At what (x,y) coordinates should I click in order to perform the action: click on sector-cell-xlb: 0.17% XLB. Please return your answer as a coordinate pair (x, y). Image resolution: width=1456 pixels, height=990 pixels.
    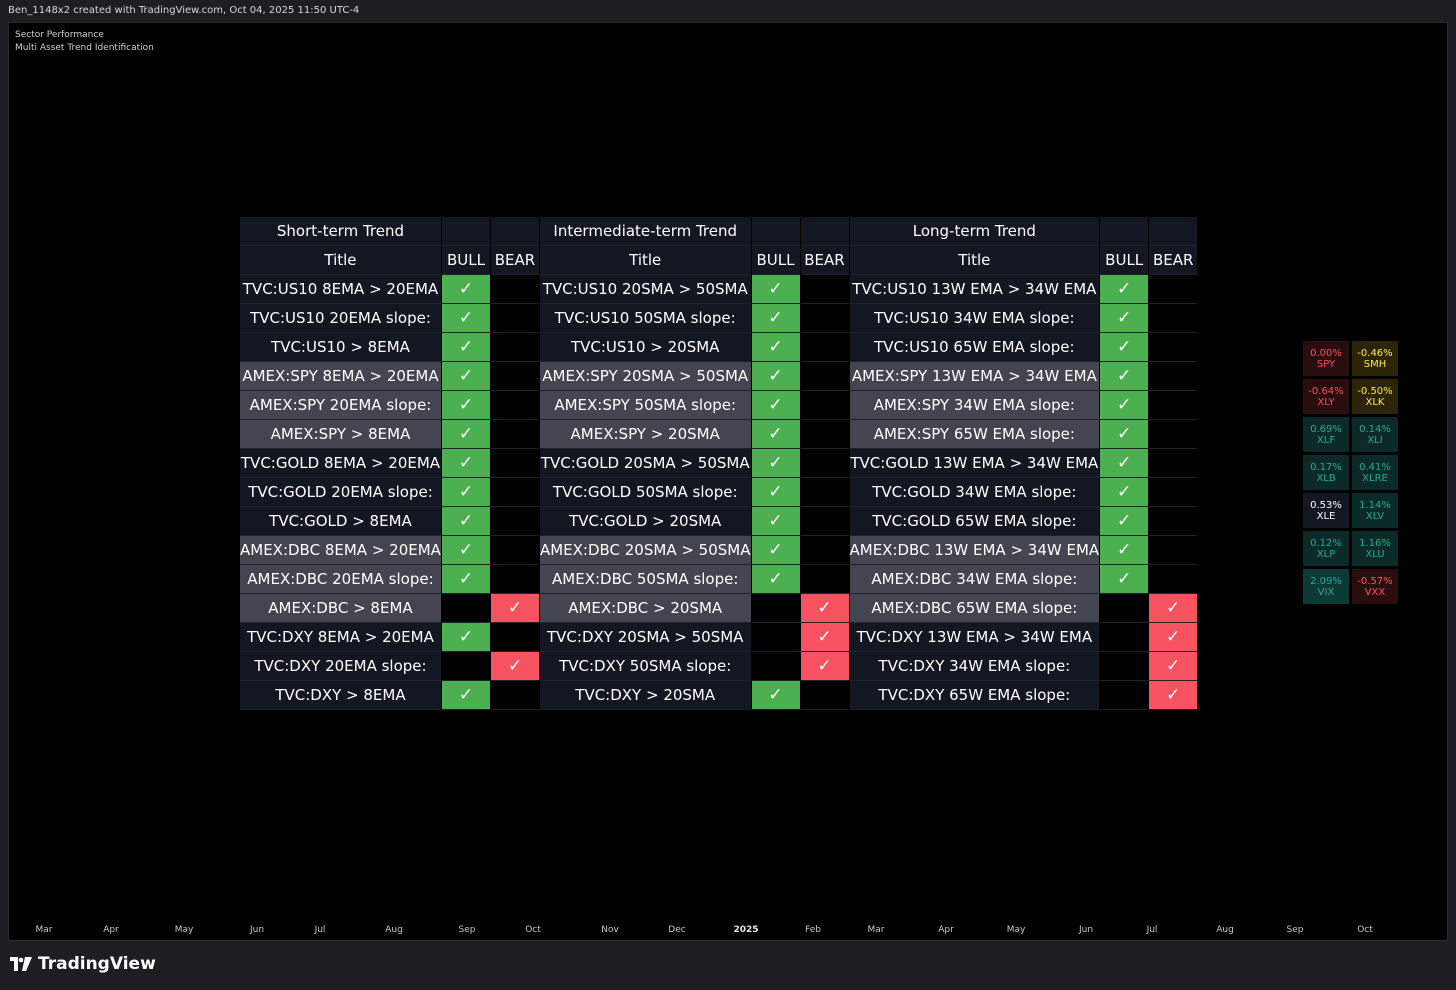
    Looking at the image, I should click on (1326, 472).